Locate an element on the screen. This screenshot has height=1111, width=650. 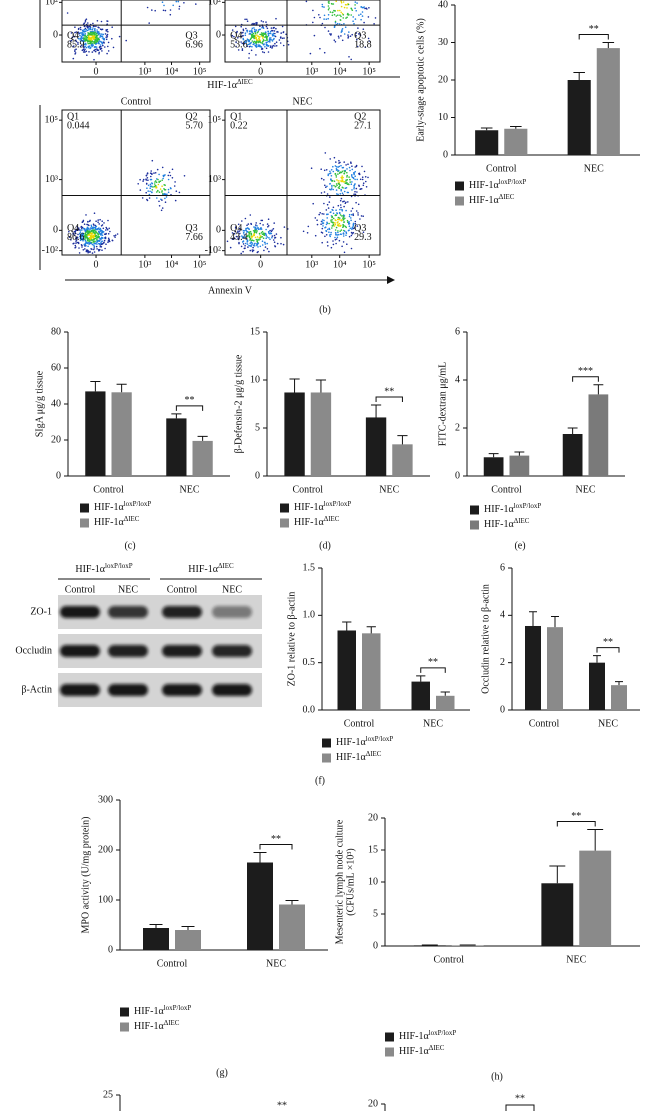
x-tick-label: Control is located at coordinates (359, 723).